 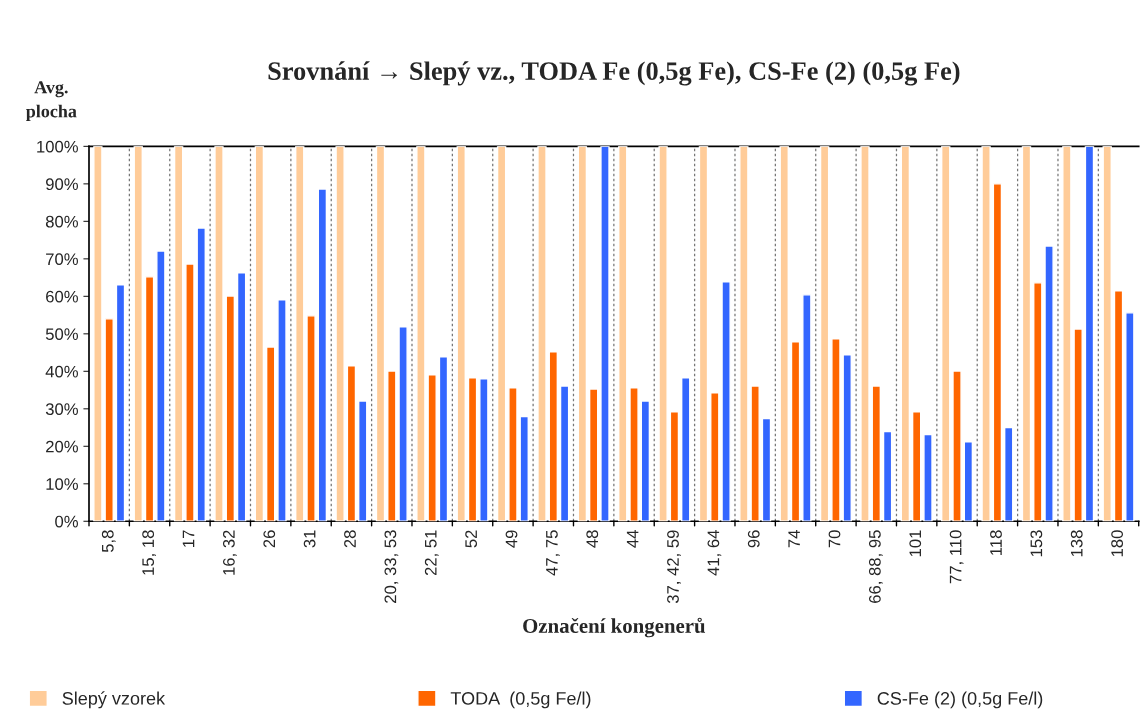 I want to click on legend-label: CS-Fe (2) (0,5g Fe/l), so click(x=960, y=700).